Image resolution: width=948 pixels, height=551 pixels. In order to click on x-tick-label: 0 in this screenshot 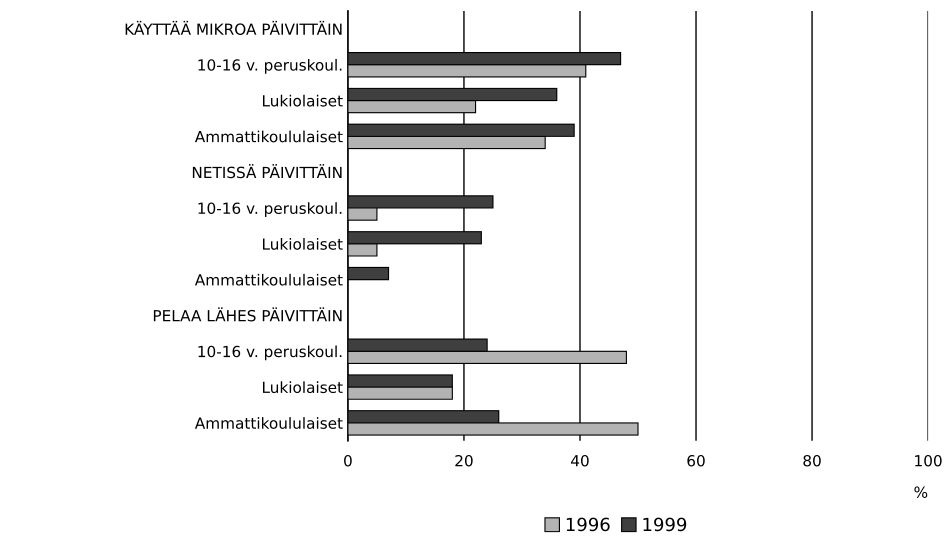, I will do `click(348, 460)`.